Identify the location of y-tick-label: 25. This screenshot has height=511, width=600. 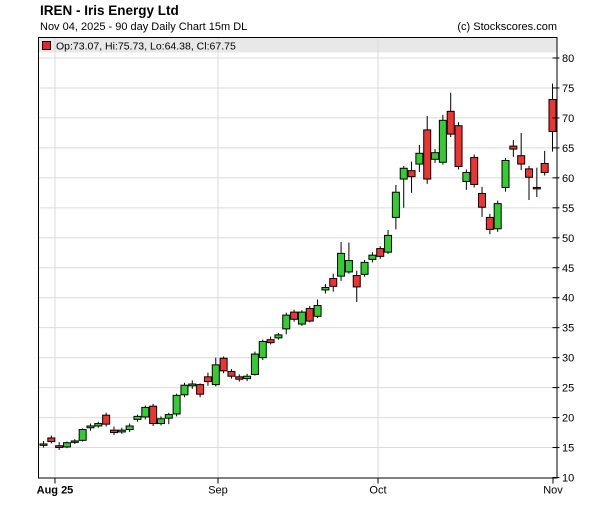
(568, 389).